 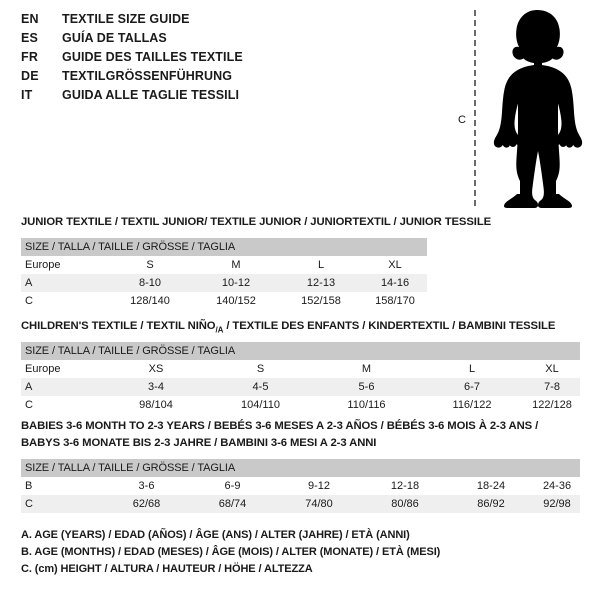 I want to click on height-figure: C, so click(x=520, y=108).